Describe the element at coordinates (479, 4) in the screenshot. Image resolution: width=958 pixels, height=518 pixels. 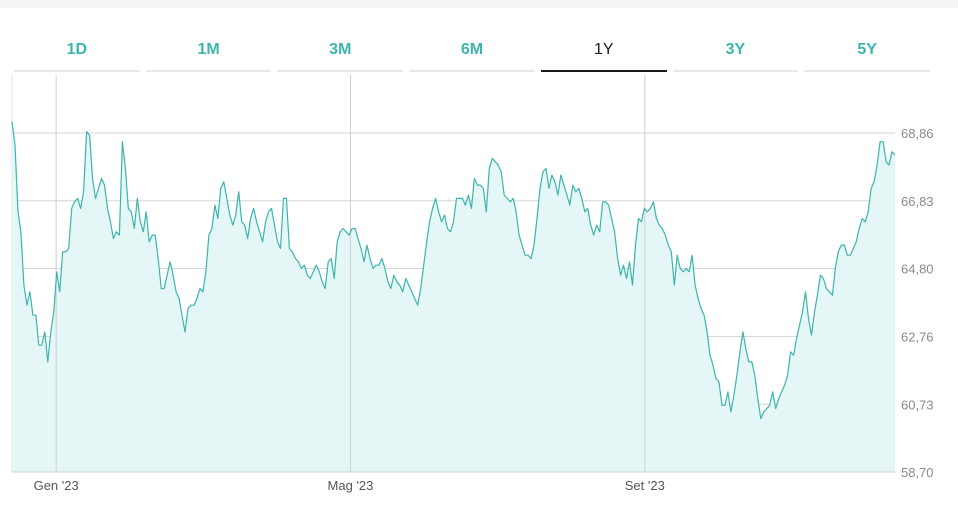
I see `top-bar` at that location.